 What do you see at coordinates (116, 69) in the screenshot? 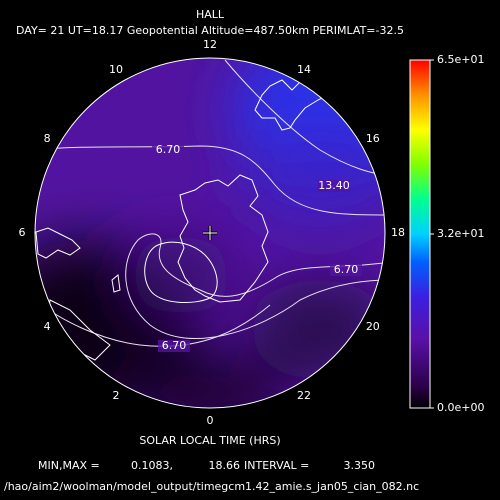
I see `hour-tick-label: 10` at bounding box center [116, 69].